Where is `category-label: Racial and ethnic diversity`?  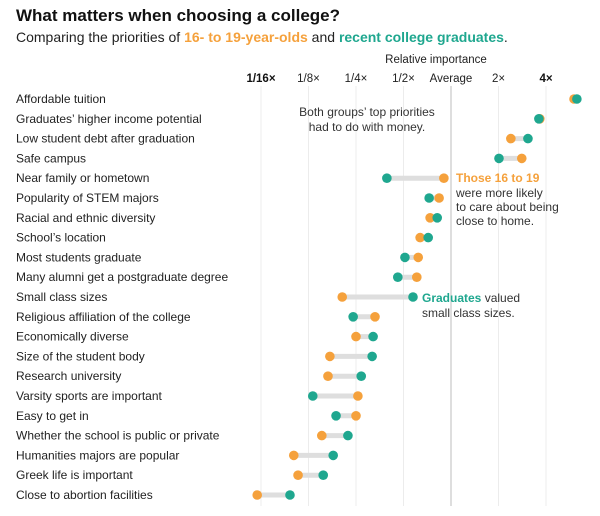 category-label: Racial and ethnic diversity is located at coordinates (85, 218).